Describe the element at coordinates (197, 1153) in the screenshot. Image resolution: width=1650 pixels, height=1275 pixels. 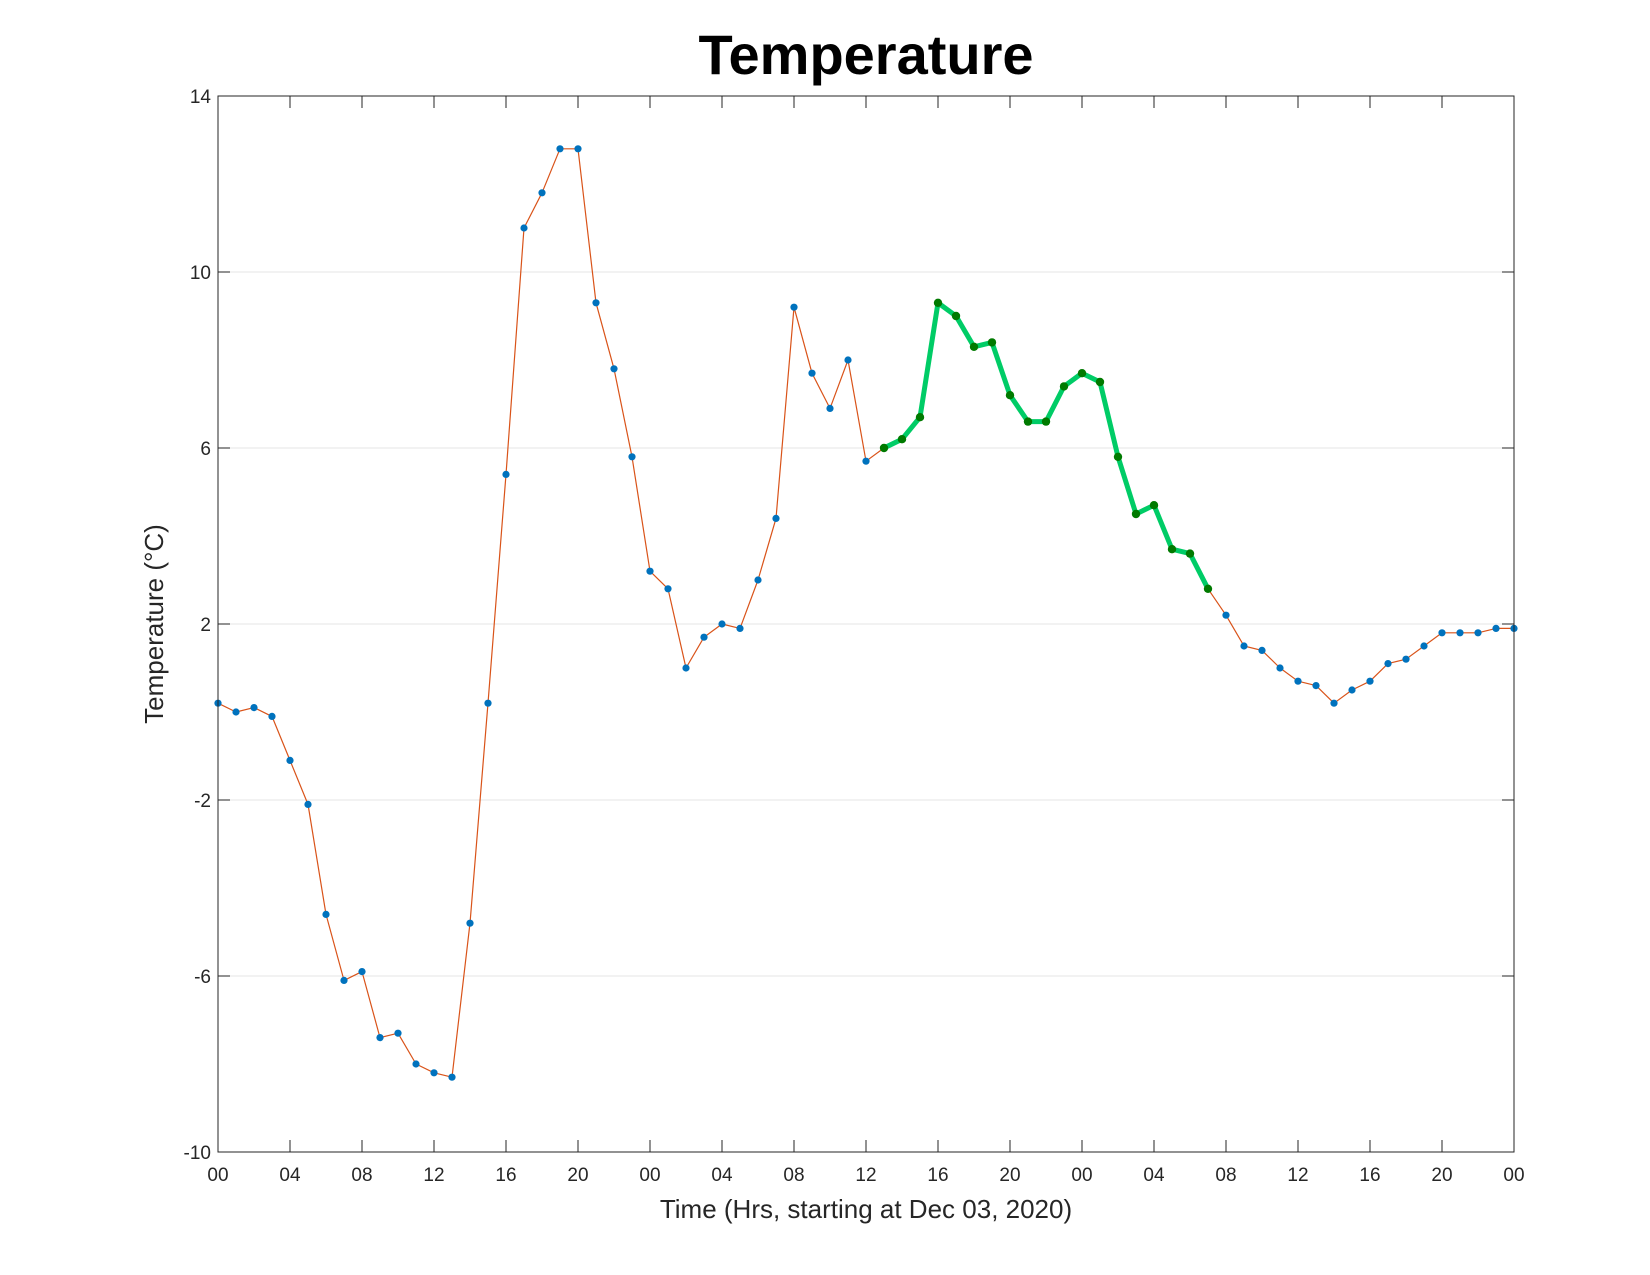
I see `y-tick-label: -10` at that location.